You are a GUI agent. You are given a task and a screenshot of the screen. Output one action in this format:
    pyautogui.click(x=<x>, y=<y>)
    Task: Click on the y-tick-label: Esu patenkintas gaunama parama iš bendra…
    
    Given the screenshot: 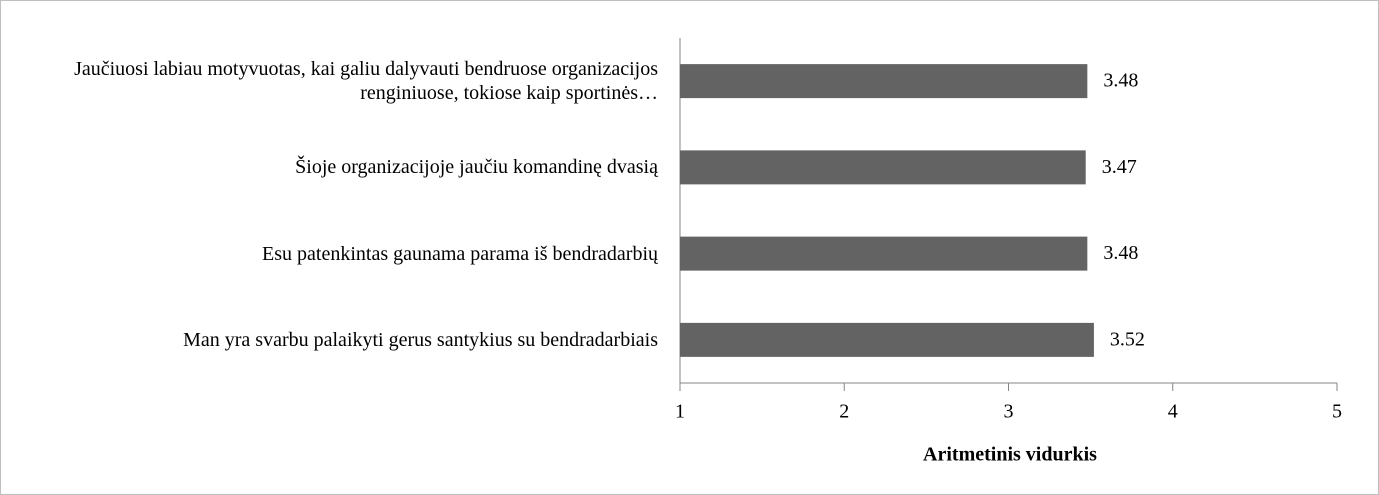 What is the action you would take?
    pyautogui.click(x=460, y=253)
    